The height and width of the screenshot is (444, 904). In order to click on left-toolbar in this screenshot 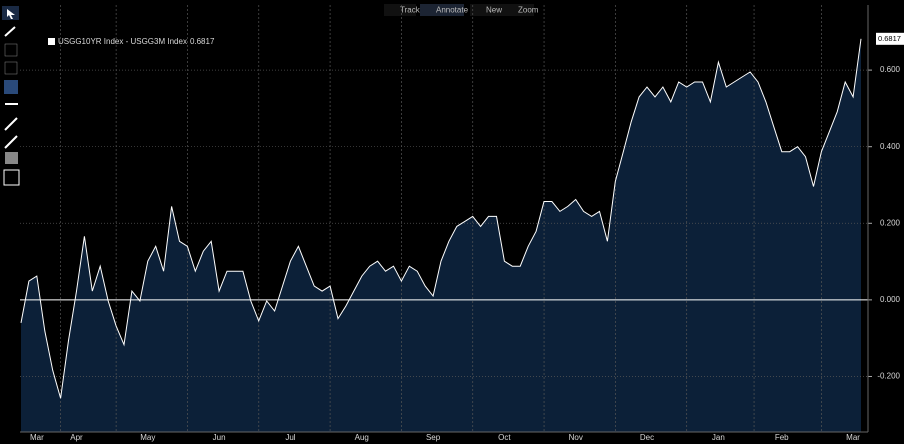, I will do `click(11, 96)`.